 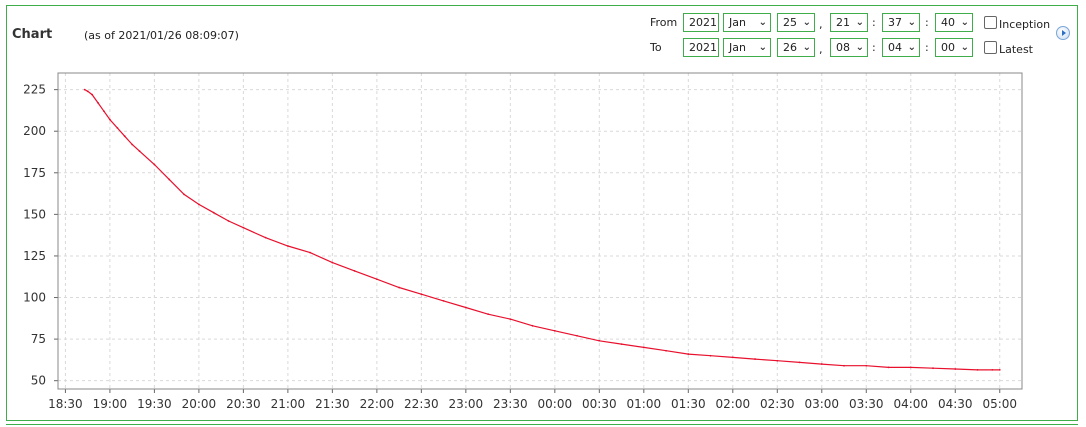 What do you see at coordinates (990, 47) in the screenshot?
I see `latest-checkbox` at bounding box center [990, 47].